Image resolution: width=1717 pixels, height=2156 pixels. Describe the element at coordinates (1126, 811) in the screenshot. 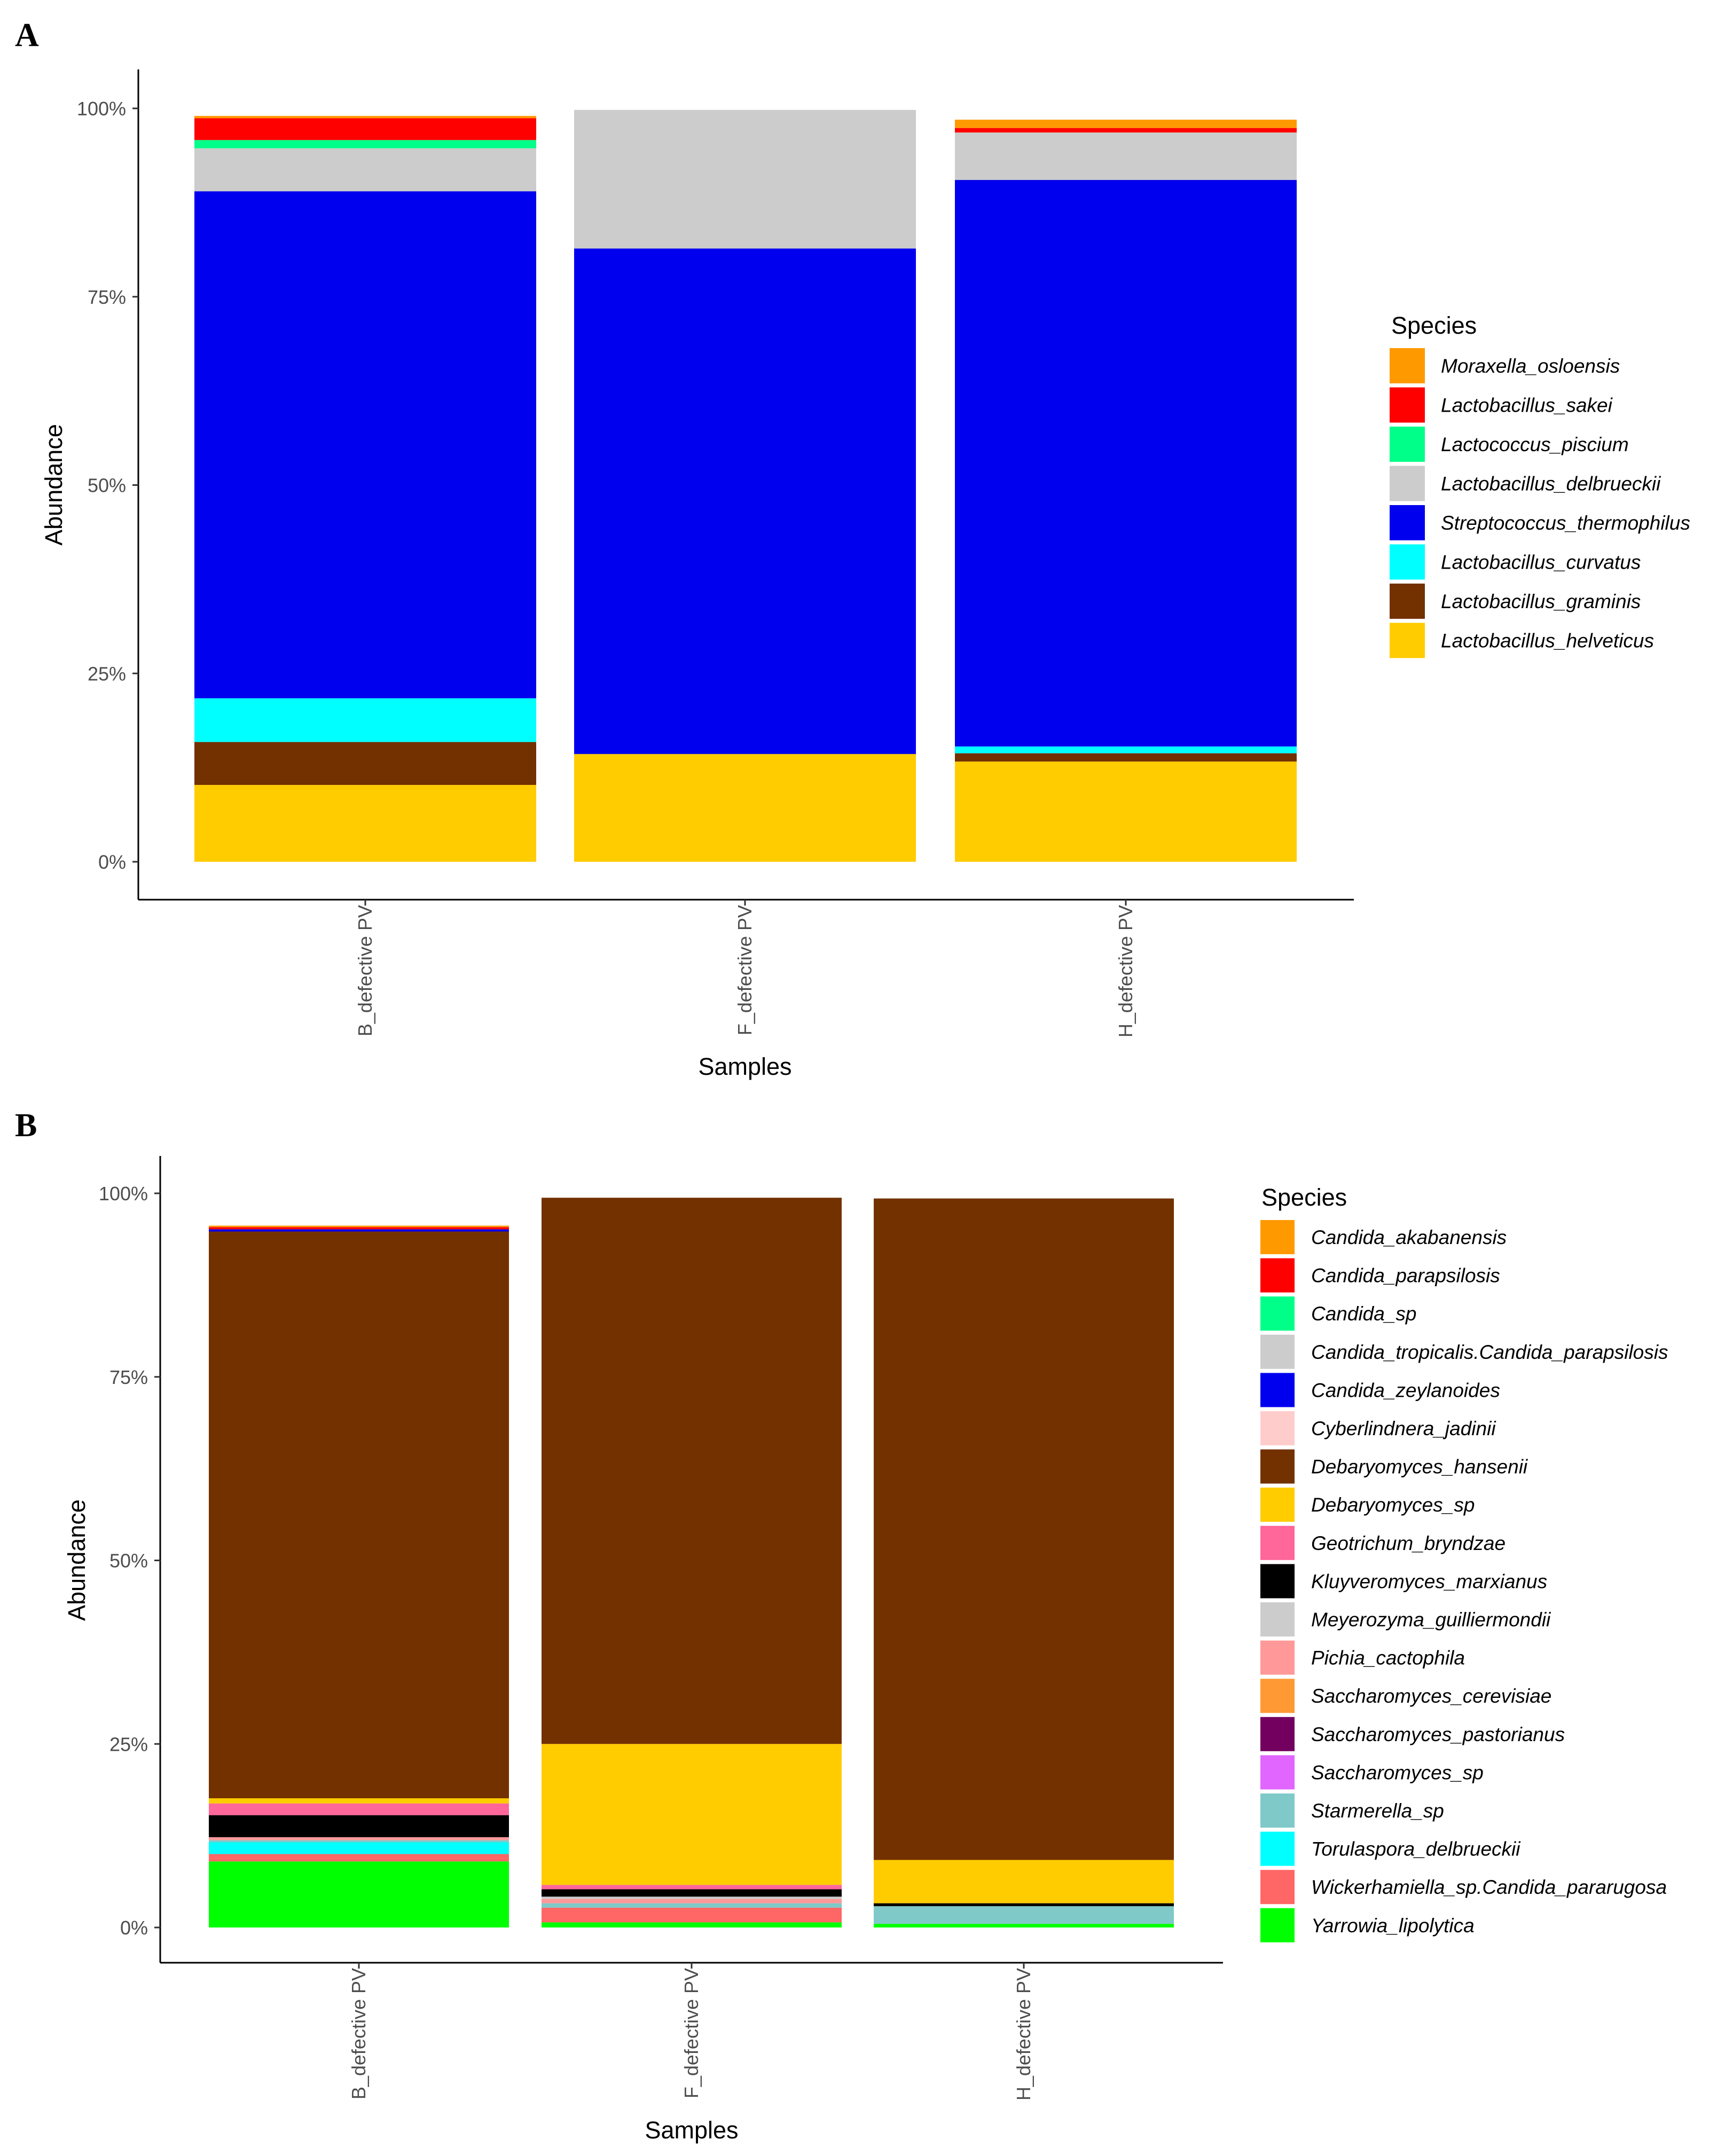

I see `pa-bar-h-defective-pv-lactobacillus-helveticus` at that location.